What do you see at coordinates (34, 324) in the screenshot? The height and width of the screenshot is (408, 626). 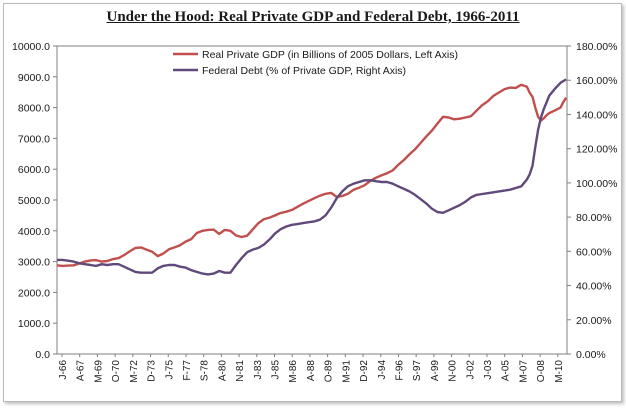 I see `left-axis-tick-label: 1000.0` at bounding box center [34, 324].